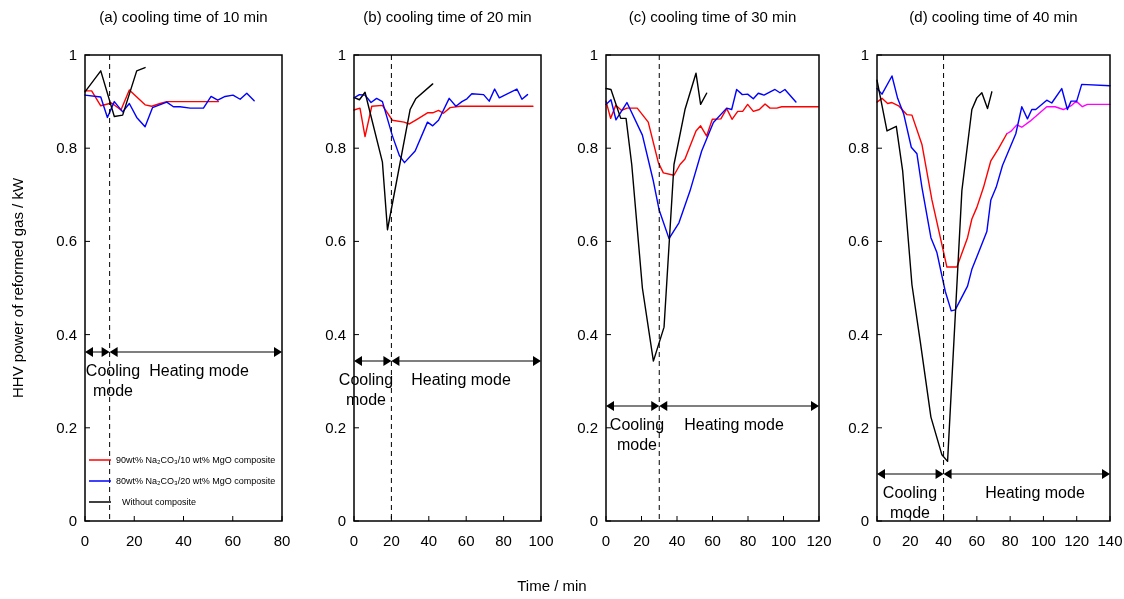 This screenshot has width=1124, height=599. What do you see at coordinates (712, 16) in the screenshot?
I see `chart-title: (c) cooling time of 30 min` at bounding box center [712, 16].